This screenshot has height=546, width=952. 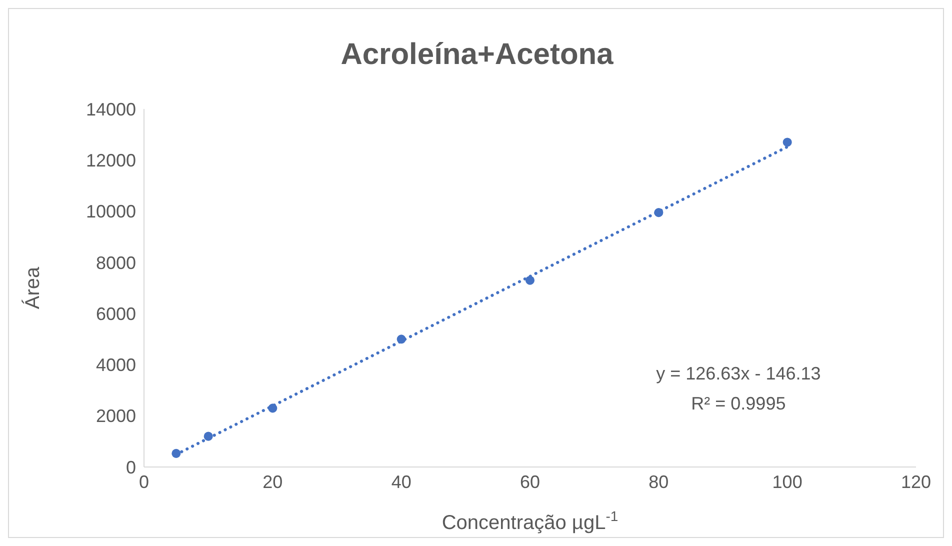 I want to click on x-tick-label: 20, so click(x=272, y=482).